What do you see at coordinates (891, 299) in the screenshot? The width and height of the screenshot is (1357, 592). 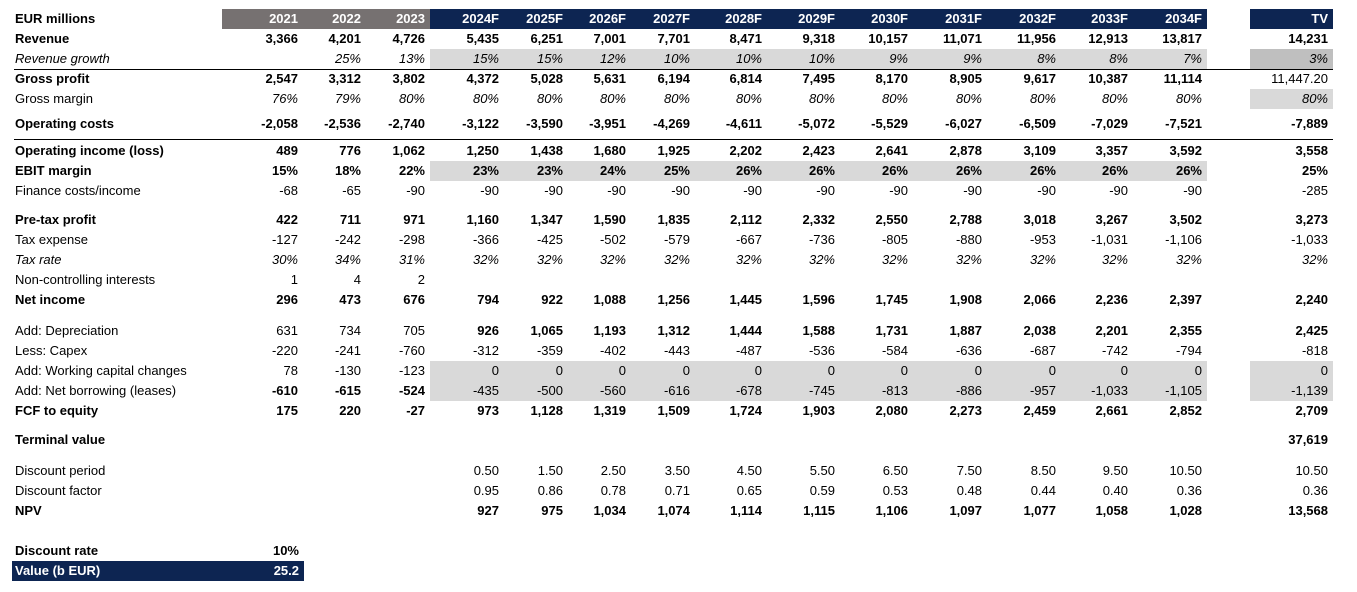 I see `value-cell: 1,745` at bounding box center [891, 299].